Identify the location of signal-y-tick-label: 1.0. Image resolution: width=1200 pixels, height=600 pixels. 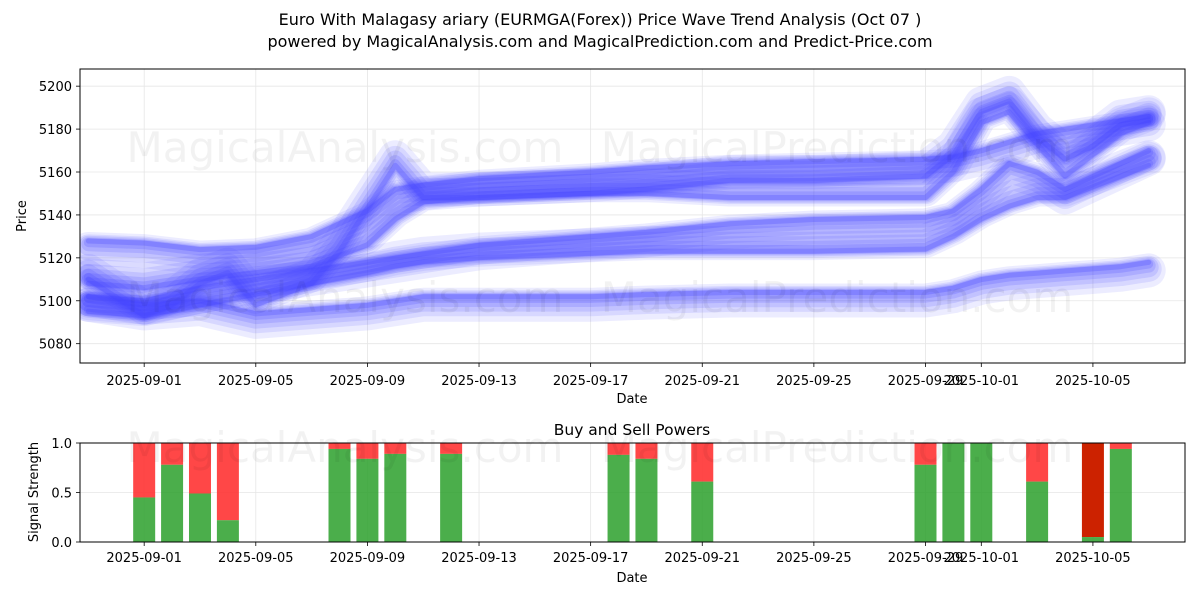
(61, 444).